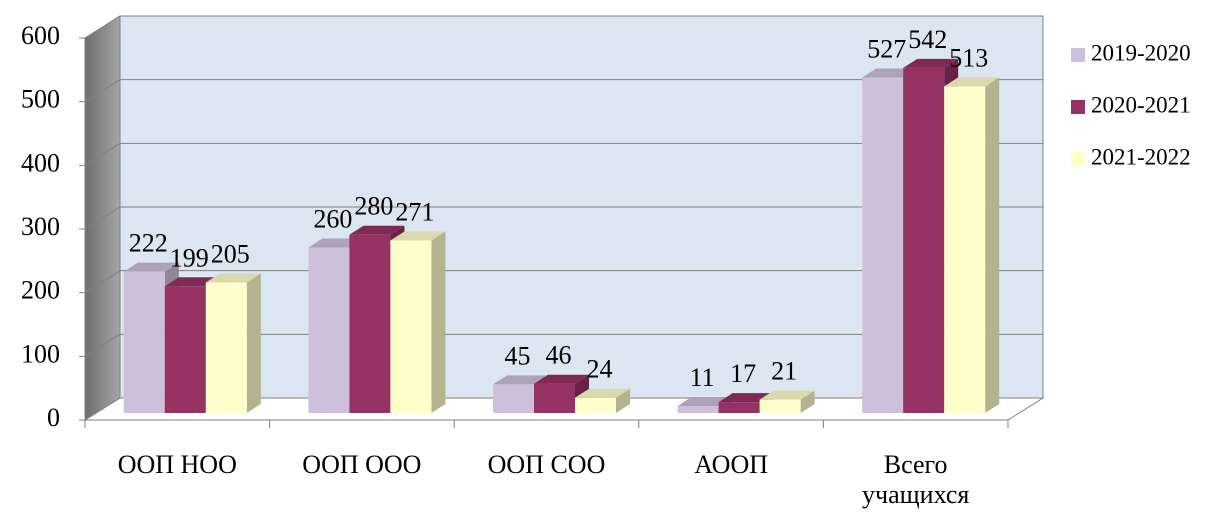 The image size is (1224, 513). What do you see at coordinates (916, 479) in the screenshot?
I see `x-tick-label: Всего учащихся` at bounding box center [916, 479].